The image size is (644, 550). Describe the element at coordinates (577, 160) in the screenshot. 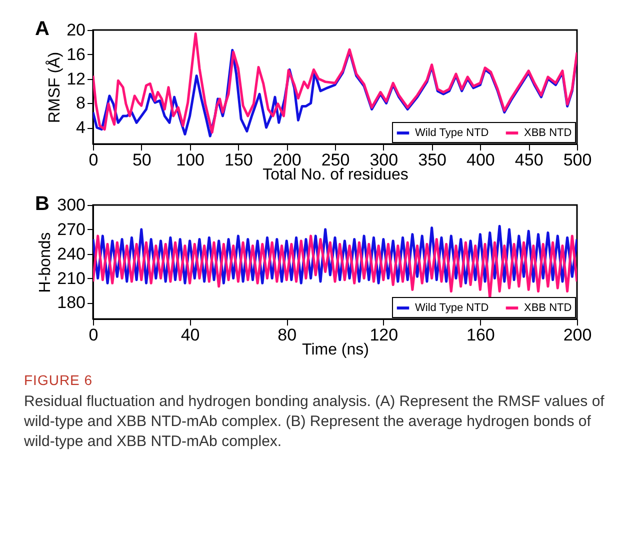

I see `x-tick-label: 500` at that location.